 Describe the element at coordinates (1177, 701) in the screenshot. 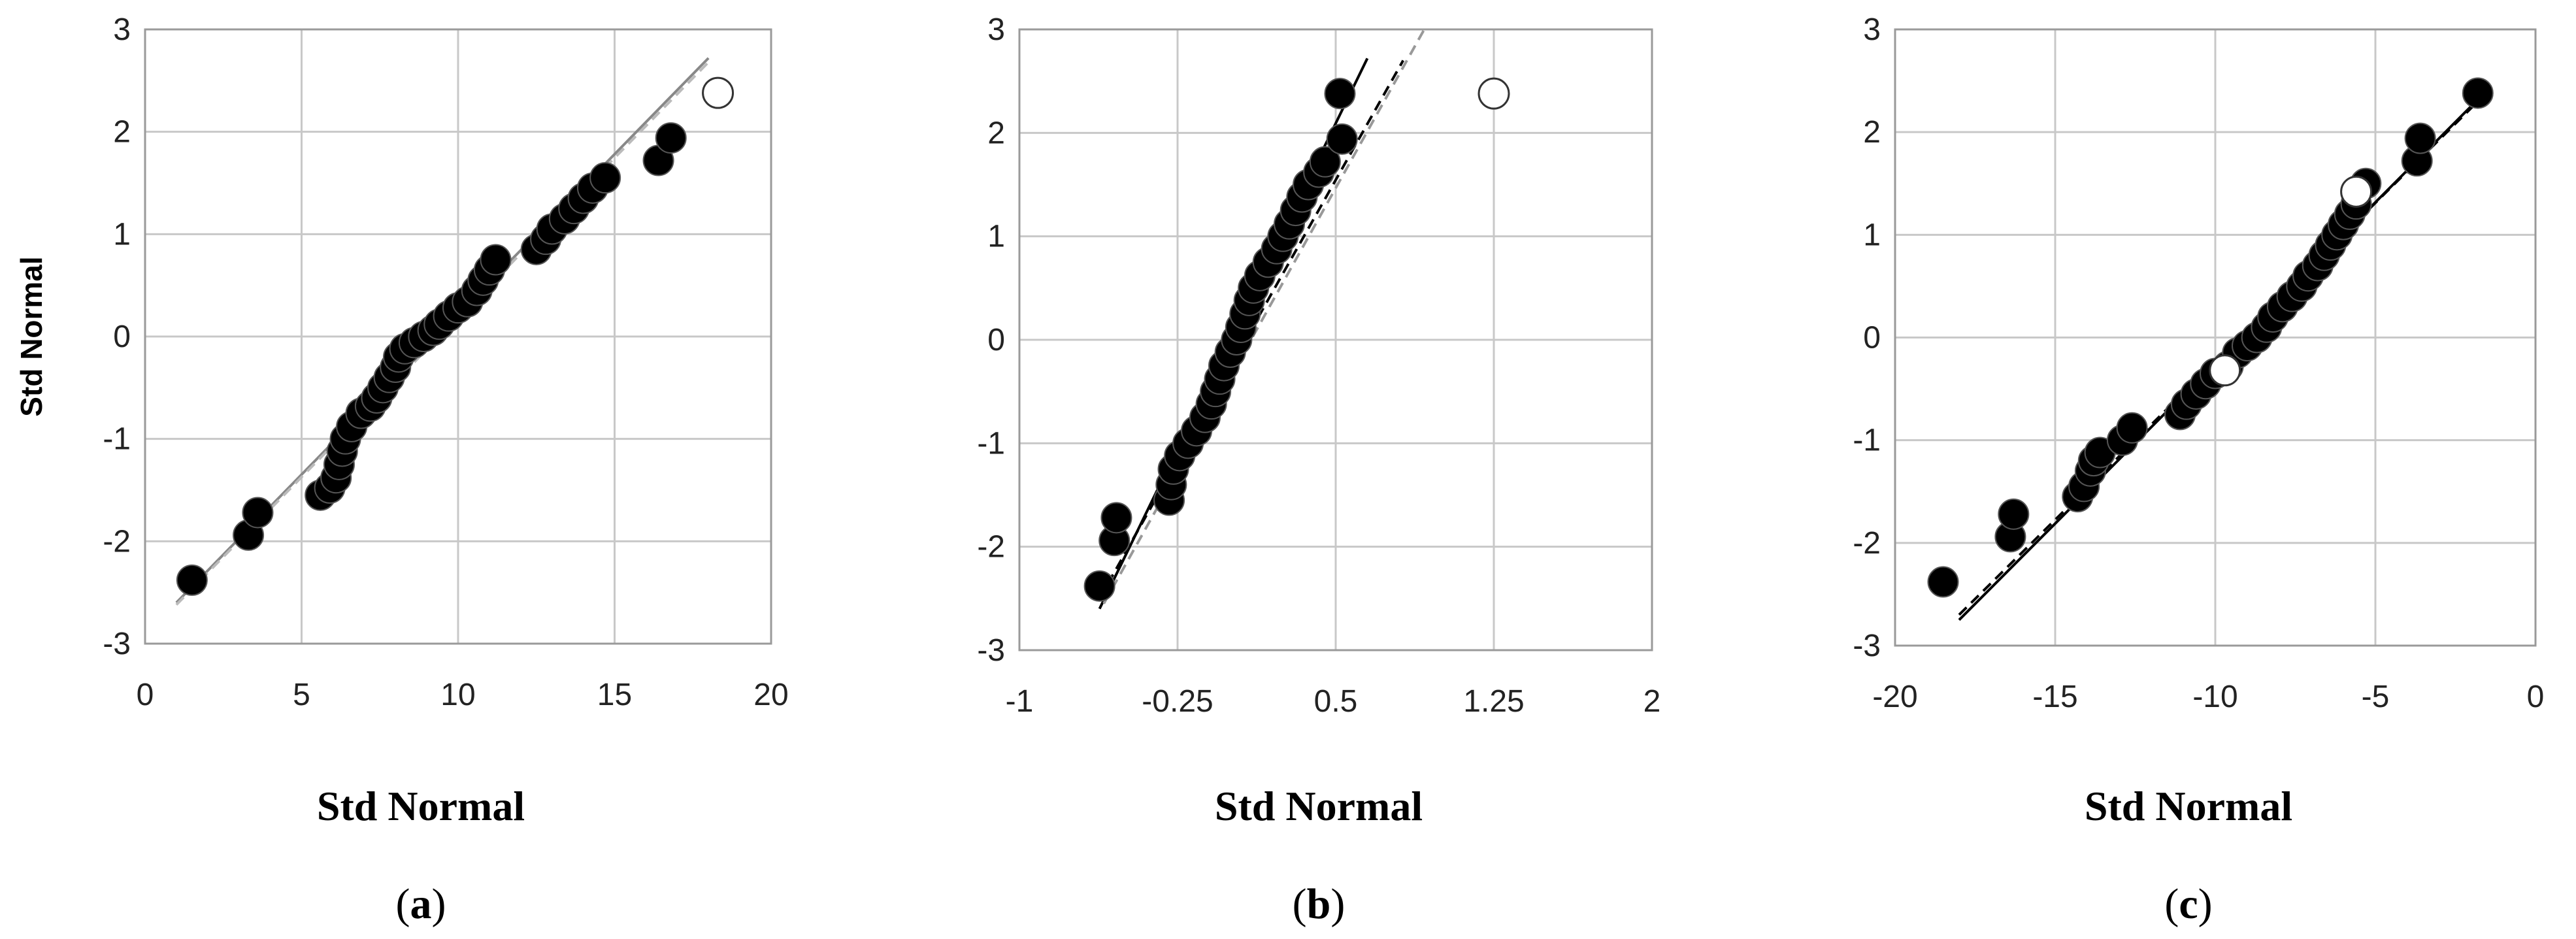

I see `x-tick-label: -0.25` at that location.